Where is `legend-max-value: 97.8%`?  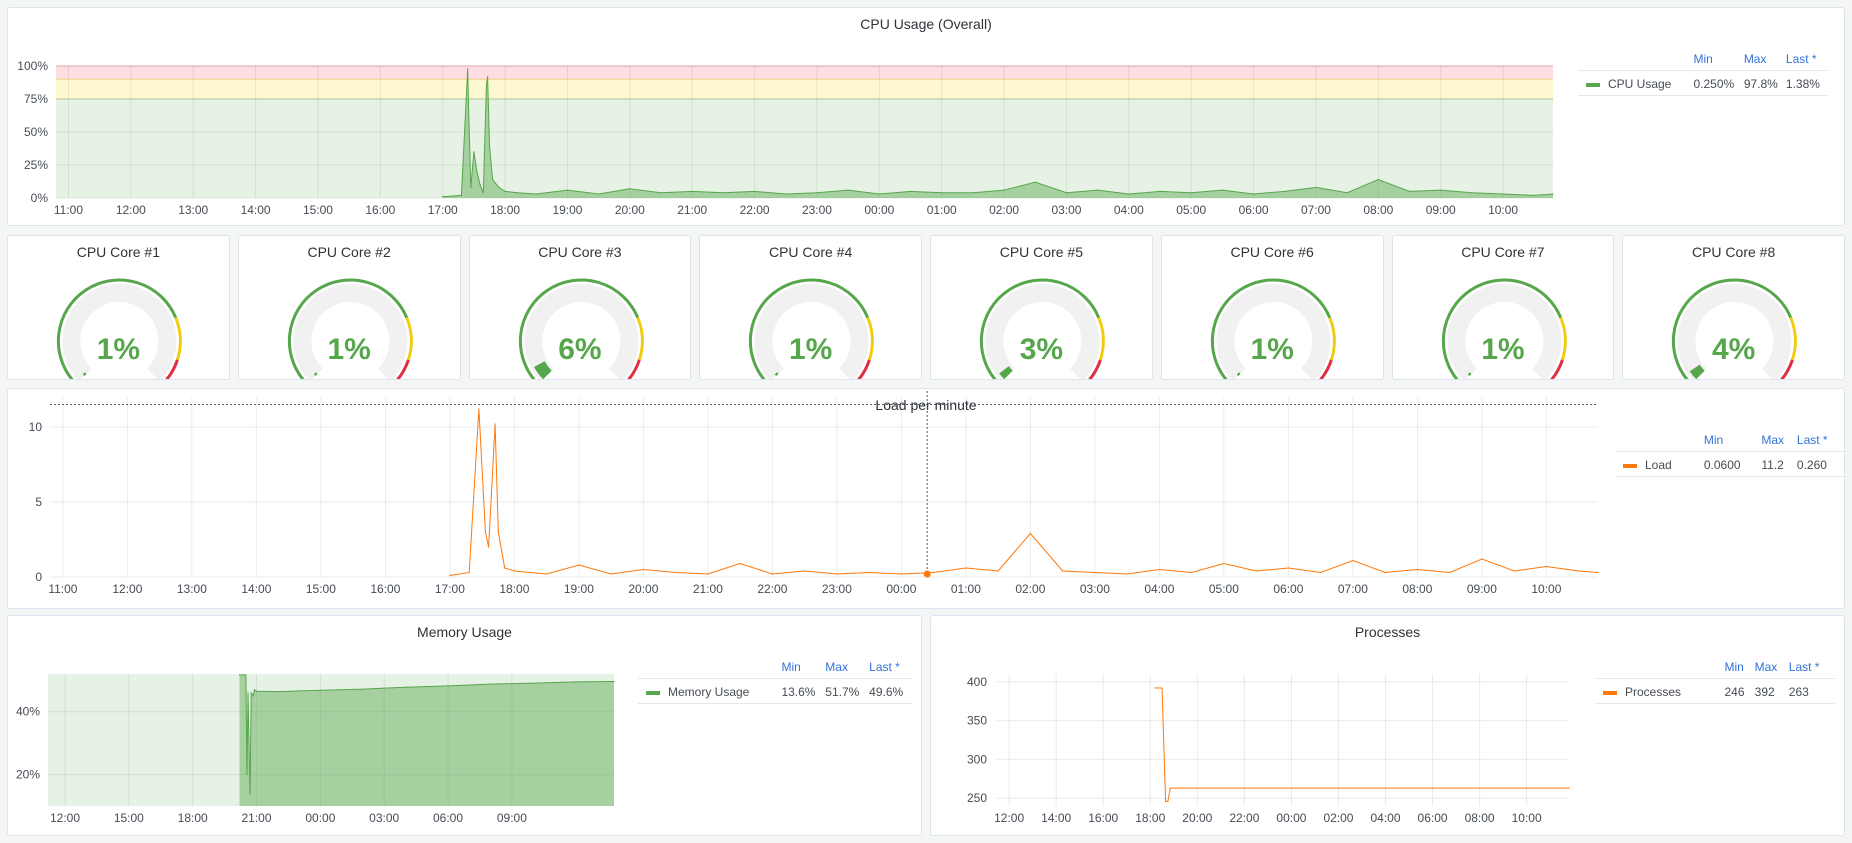 legend-max-value: 97.8% is located at coordinates (1764, 83).